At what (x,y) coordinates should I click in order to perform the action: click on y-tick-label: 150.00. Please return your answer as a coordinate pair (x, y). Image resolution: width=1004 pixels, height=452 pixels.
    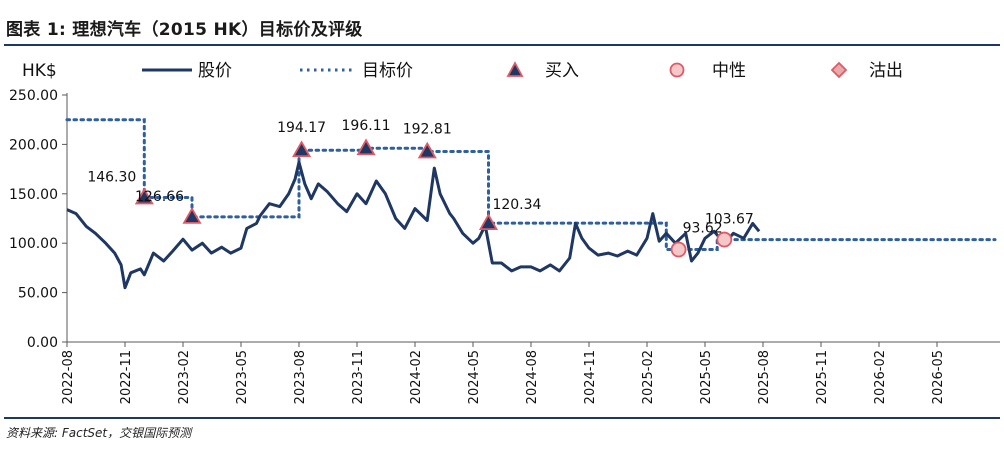
    Looking at the image, I should click on (33, 195).